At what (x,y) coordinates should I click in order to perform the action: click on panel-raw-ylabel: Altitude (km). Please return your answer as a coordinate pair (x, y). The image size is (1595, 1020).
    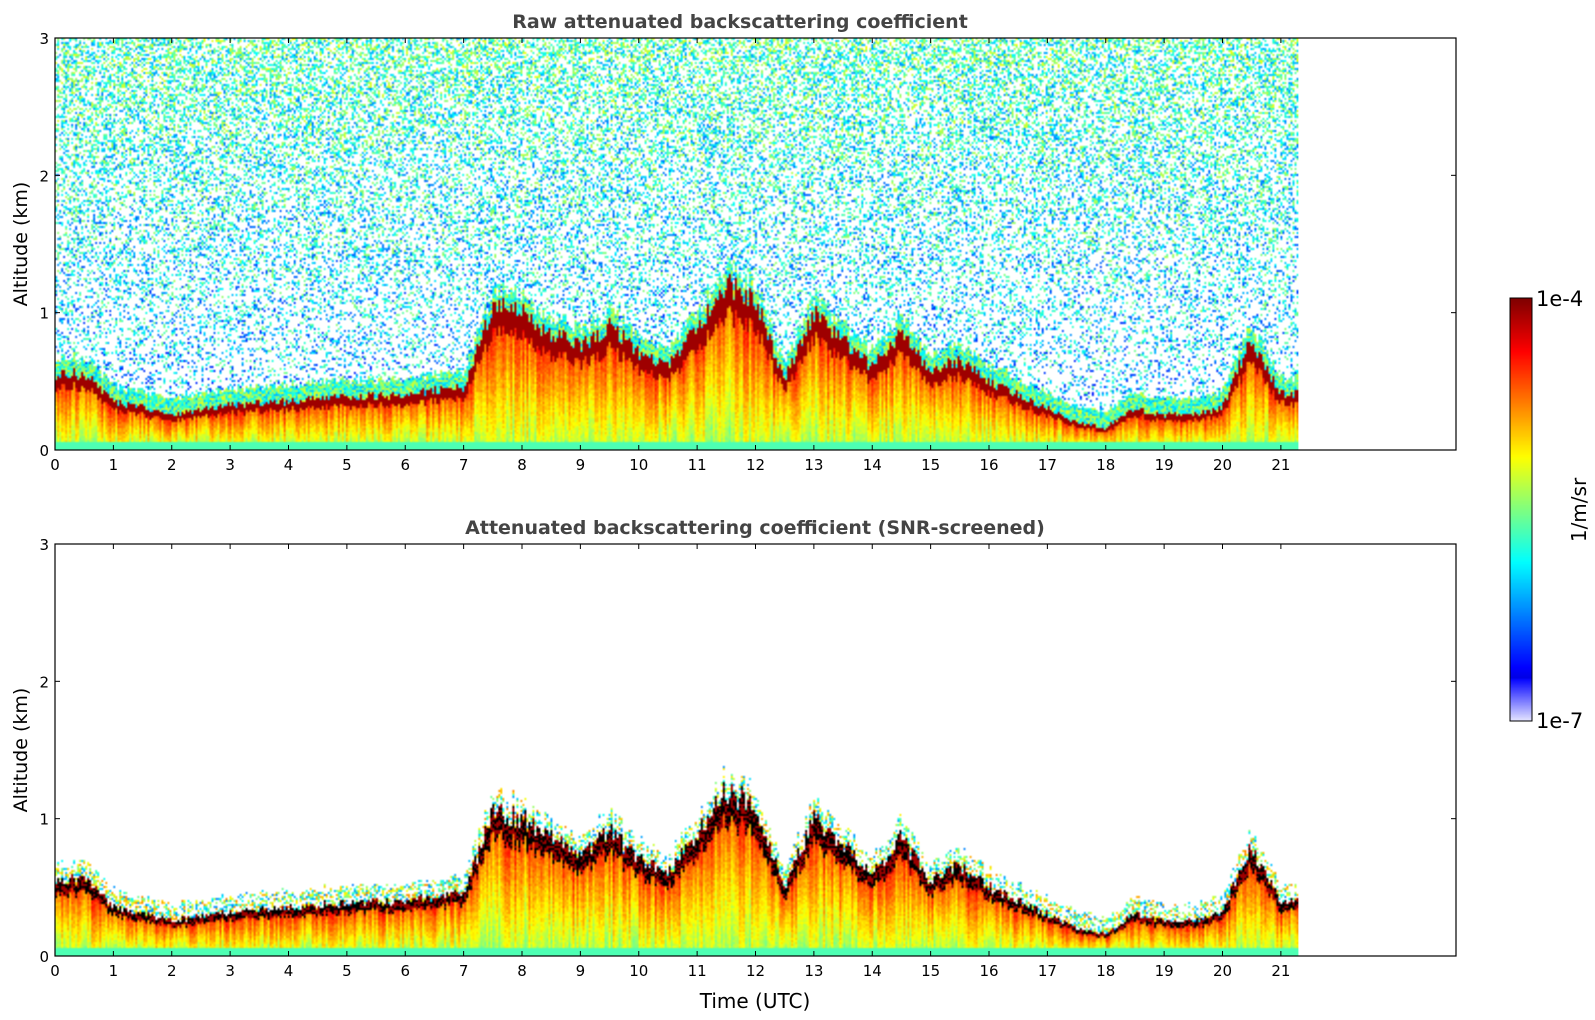
    Looking at the image, I should click on (21, 244).